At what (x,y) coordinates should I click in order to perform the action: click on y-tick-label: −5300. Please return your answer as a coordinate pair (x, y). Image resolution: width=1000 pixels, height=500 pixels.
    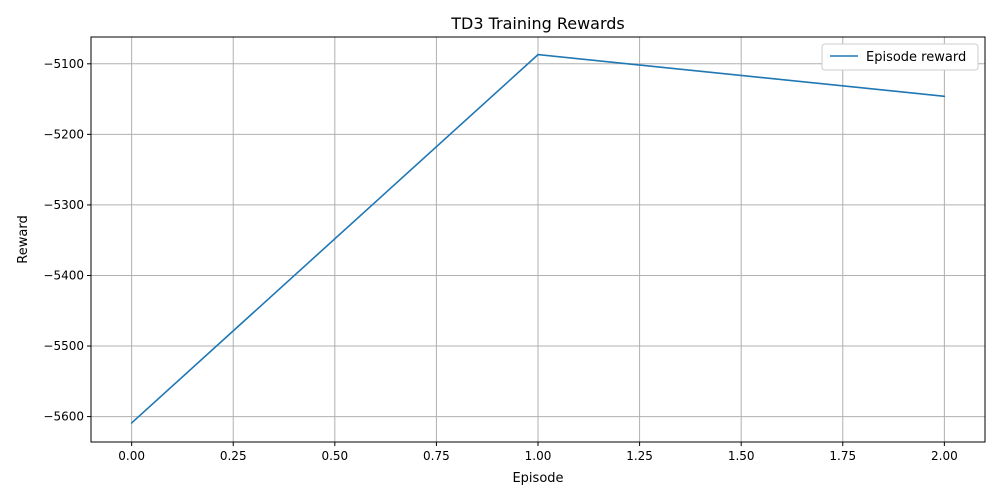
    Looking at the image, I should click on (63, 205).